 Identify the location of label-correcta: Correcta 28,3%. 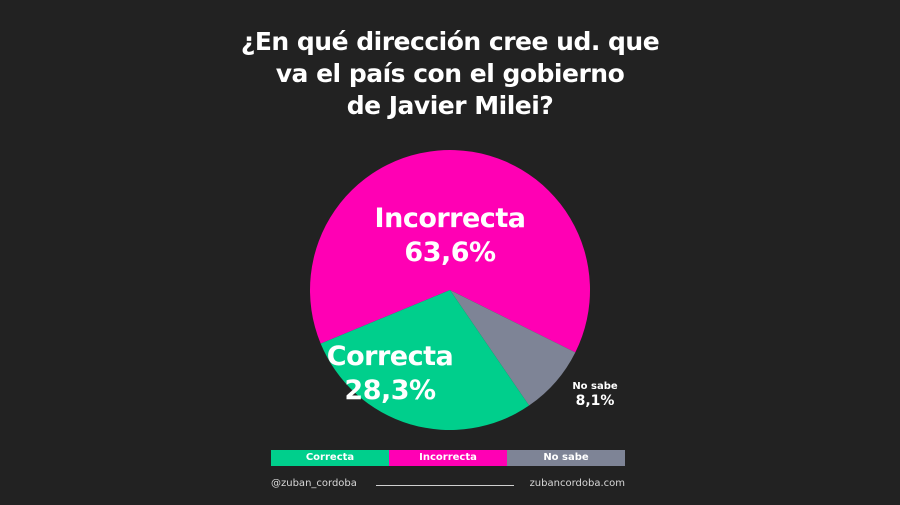
(390, 374).